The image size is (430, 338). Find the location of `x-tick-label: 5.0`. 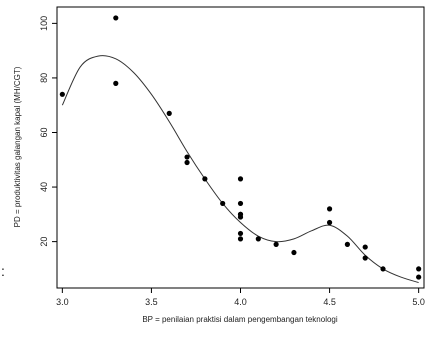

x-tick-label: 5.0 is located at coordinates (418, 302).